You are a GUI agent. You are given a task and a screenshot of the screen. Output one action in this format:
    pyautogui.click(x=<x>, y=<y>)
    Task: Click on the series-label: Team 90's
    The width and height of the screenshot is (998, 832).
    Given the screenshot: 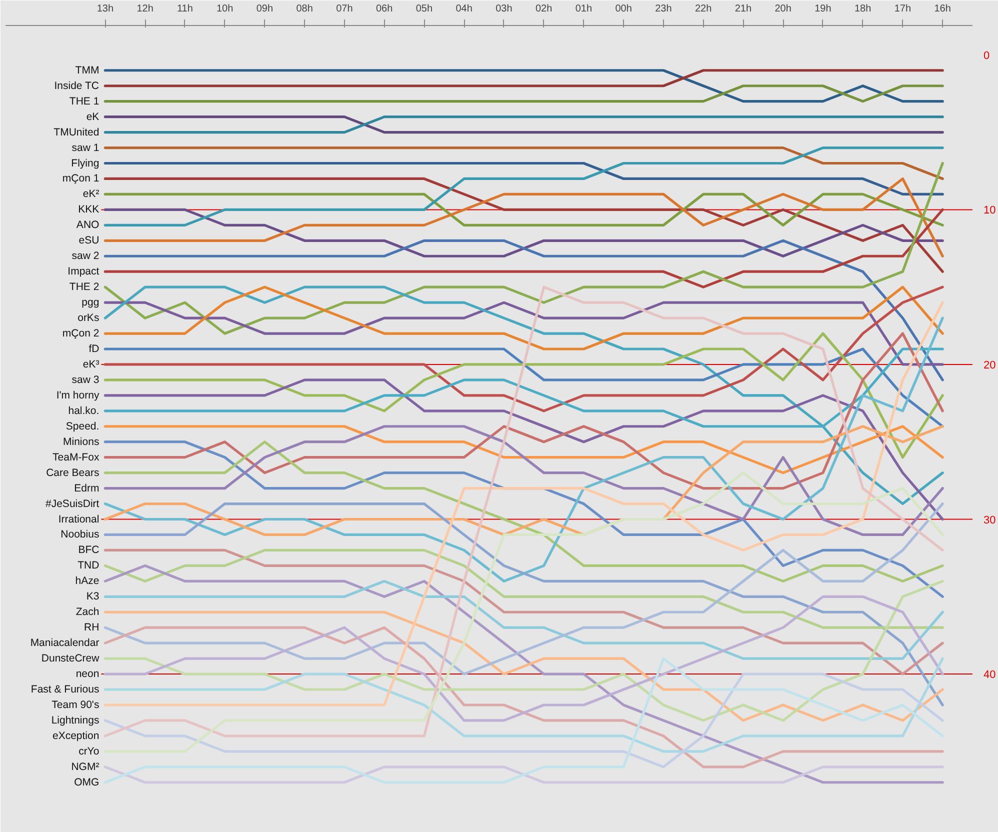 What is the action you would take?
    pyautogui.click(x=76, y=704)
    